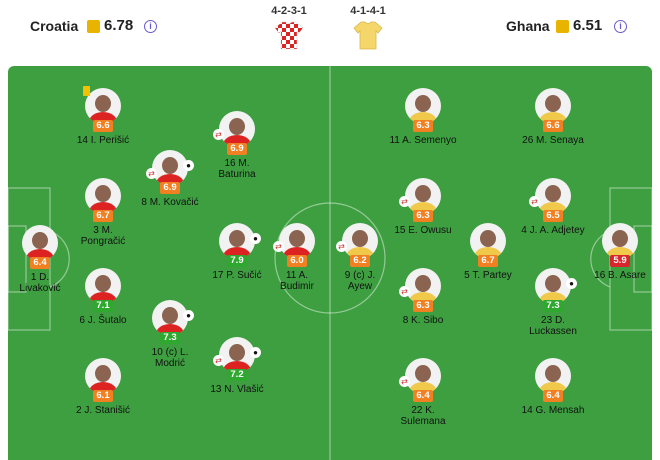  I want to click on player-number: 15, so click(400, 230).